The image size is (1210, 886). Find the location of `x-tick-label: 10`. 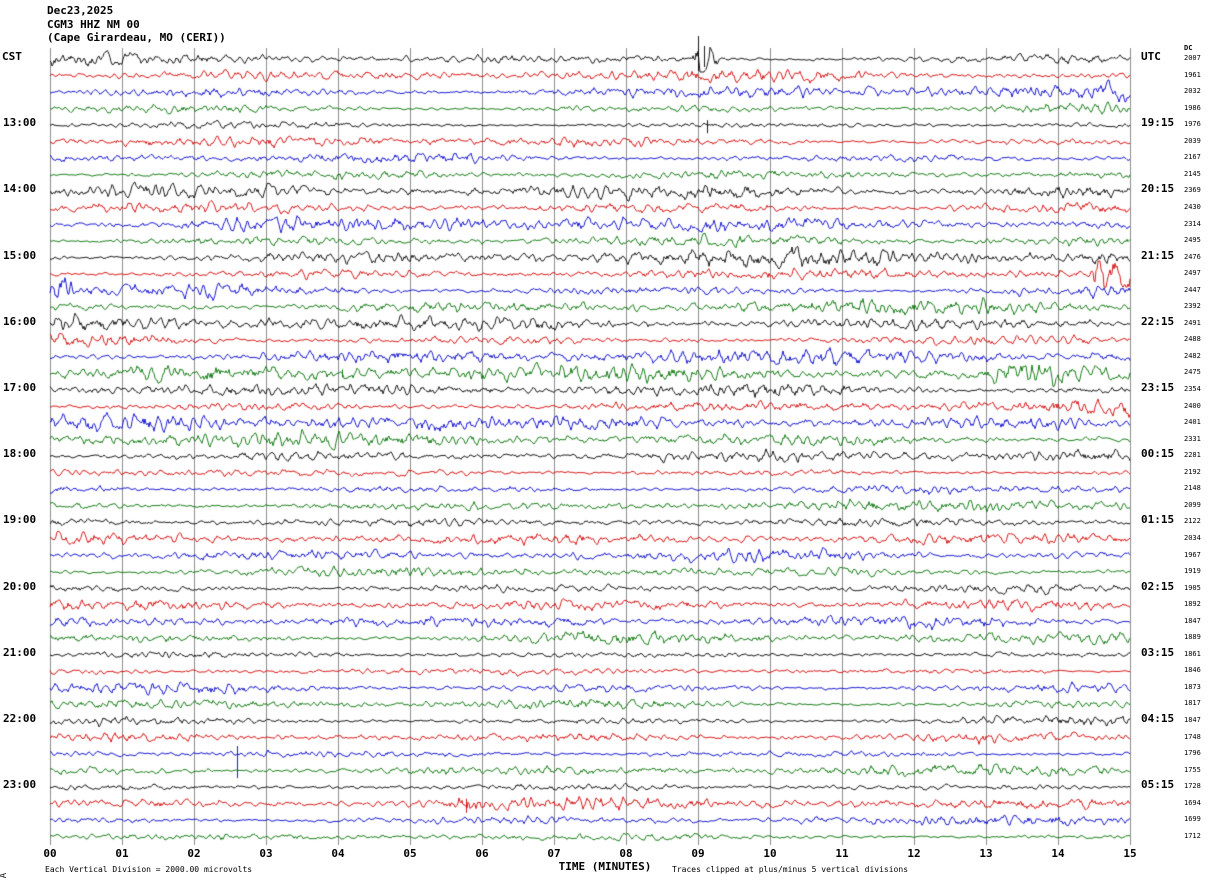

x-tick-label: 10 is located at coordinates (770, 853).